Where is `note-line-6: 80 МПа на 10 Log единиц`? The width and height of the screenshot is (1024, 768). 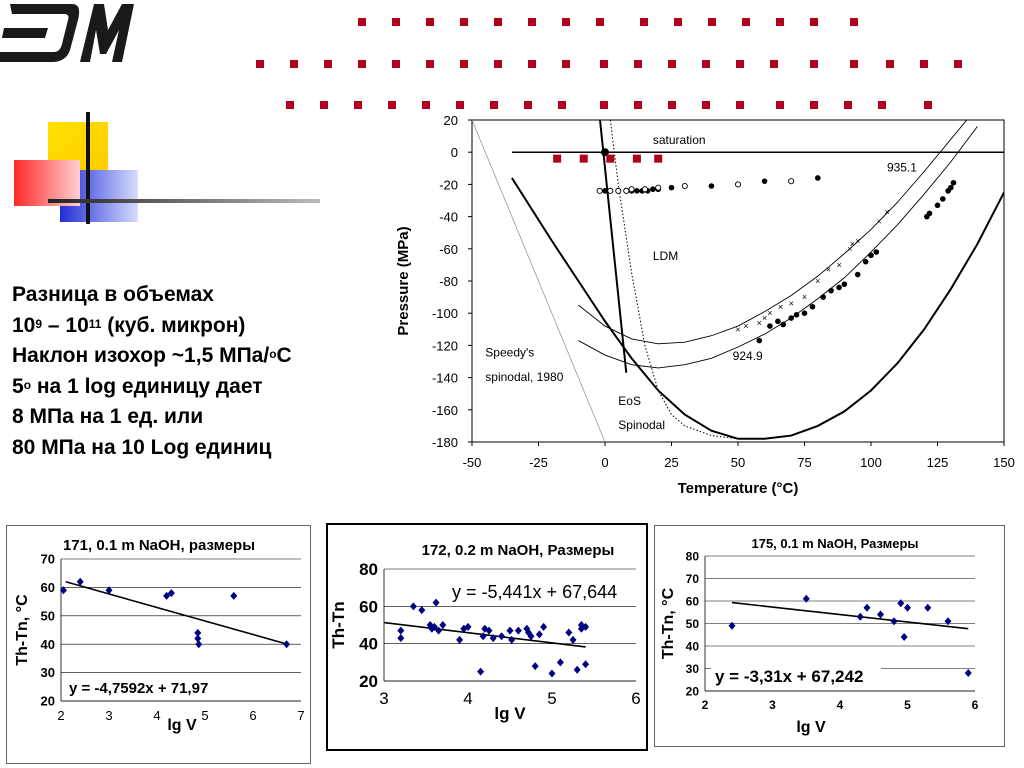 note-line-6: 80 МПа на 10 Log единиц is located at coordinates (142, 447).